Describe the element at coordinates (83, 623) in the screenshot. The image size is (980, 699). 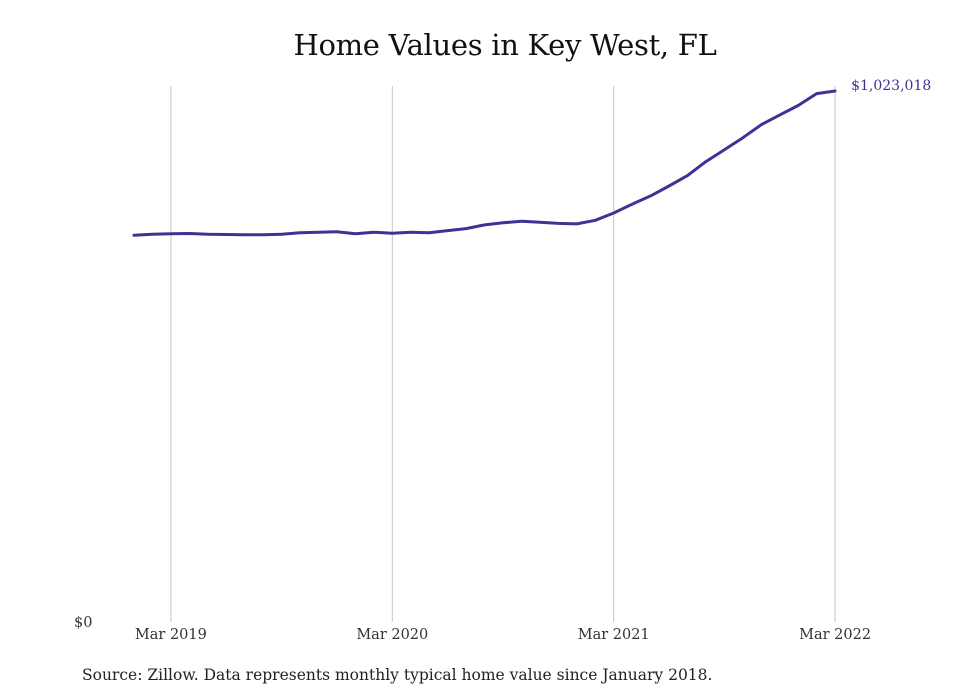
I see `y-tick-label-zero: $0` at that location.